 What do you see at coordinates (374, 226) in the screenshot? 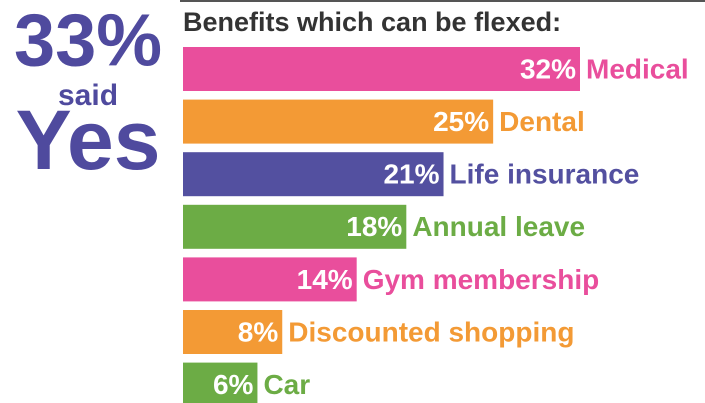
I see `value-label: 18%` at bounding box center [374, 226].